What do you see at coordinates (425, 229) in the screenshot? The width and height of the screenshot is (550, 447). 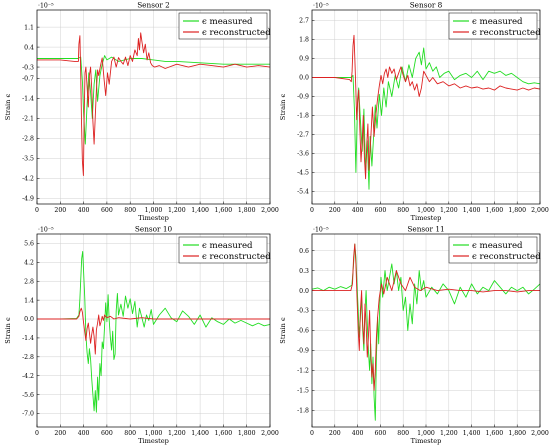 I see `chart-title: Sensor 11` at bounding box center [425, 229].